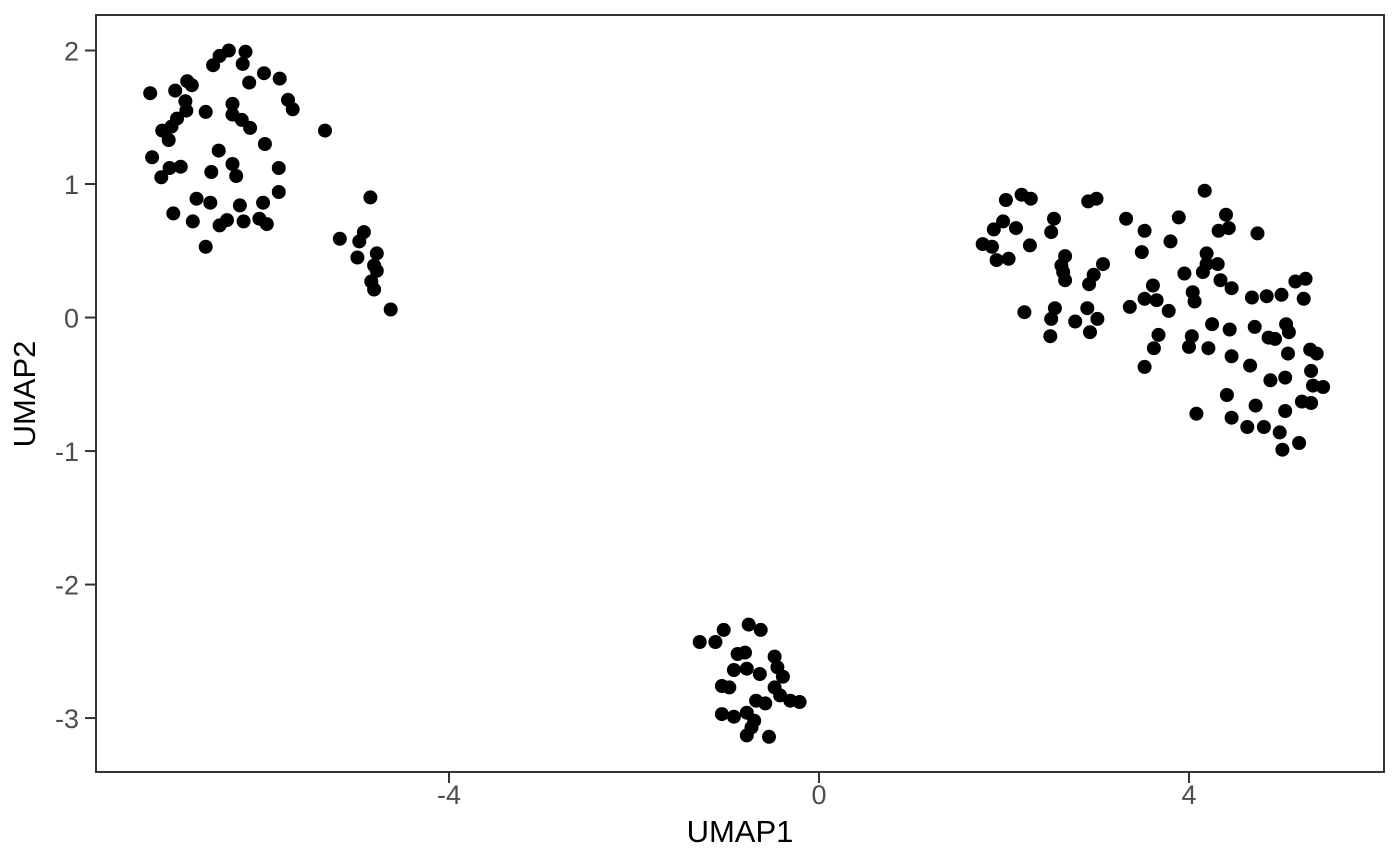  What do you see at coordinates (67, 586) in the screenshot?
I see `y-tick-label: -2` at bounding box center [67, 586].